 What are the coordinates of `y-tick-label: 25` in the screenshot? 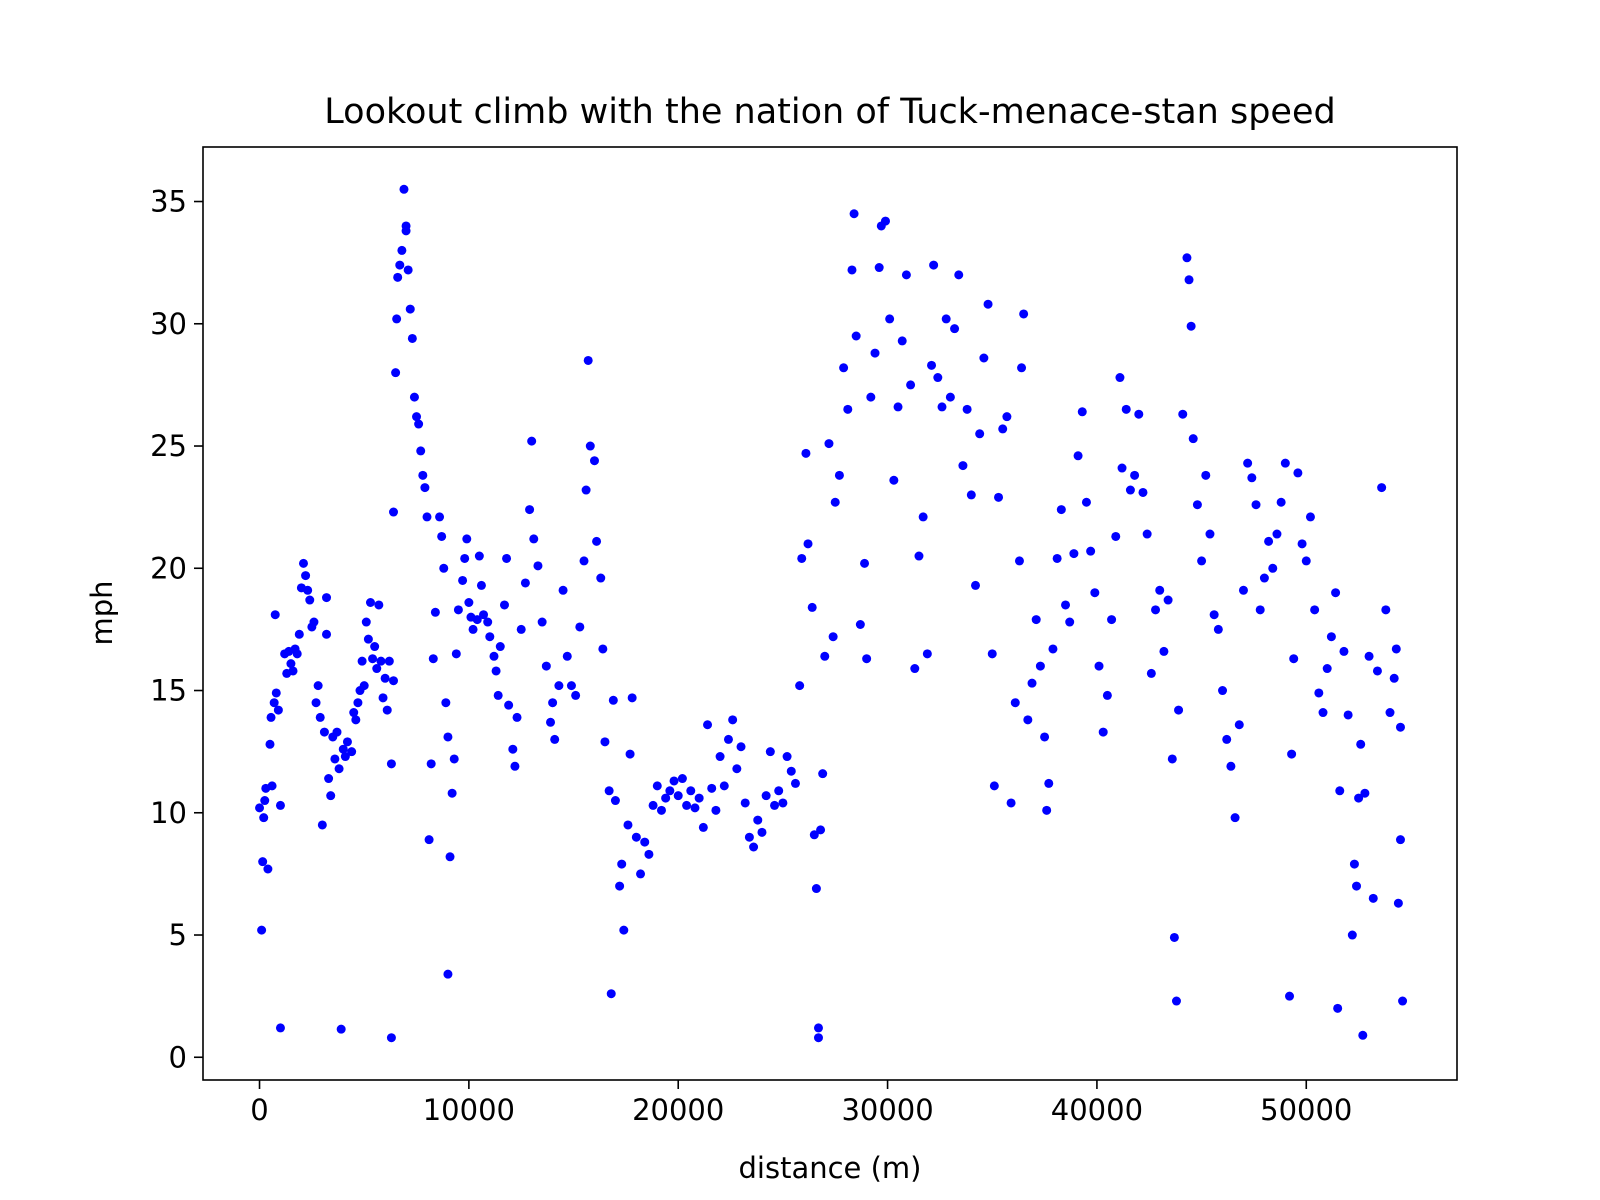 It's located at (168, 446).